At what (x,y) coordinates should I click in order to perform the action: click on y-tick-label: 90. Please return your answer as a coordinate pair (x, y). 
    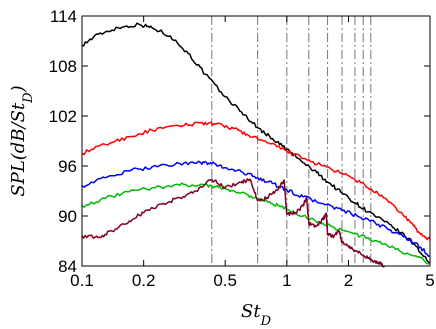
    Looking at the image, I should click on (67, 216).